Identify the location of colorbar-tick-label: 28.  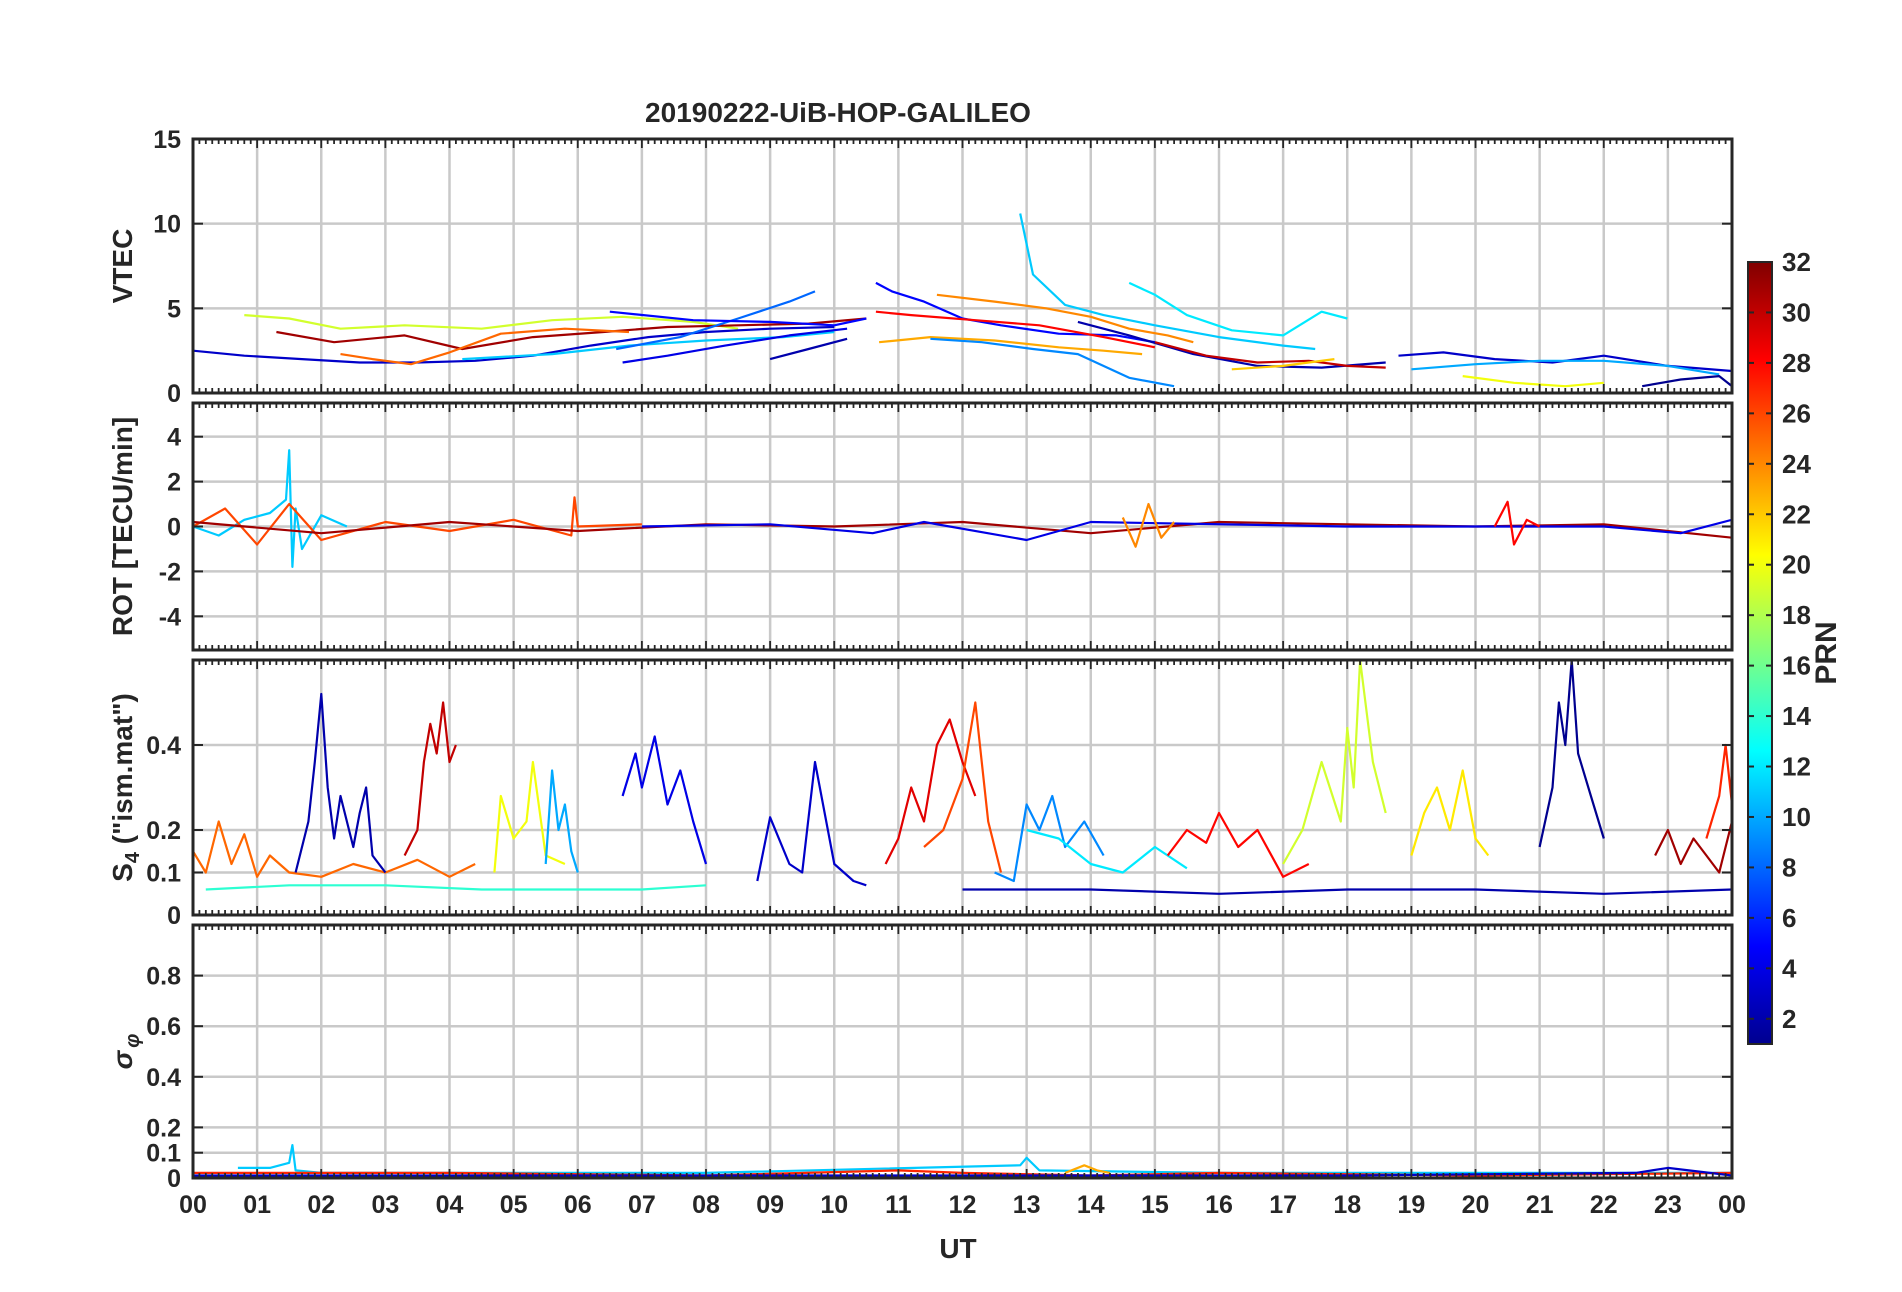
(1796, 363).